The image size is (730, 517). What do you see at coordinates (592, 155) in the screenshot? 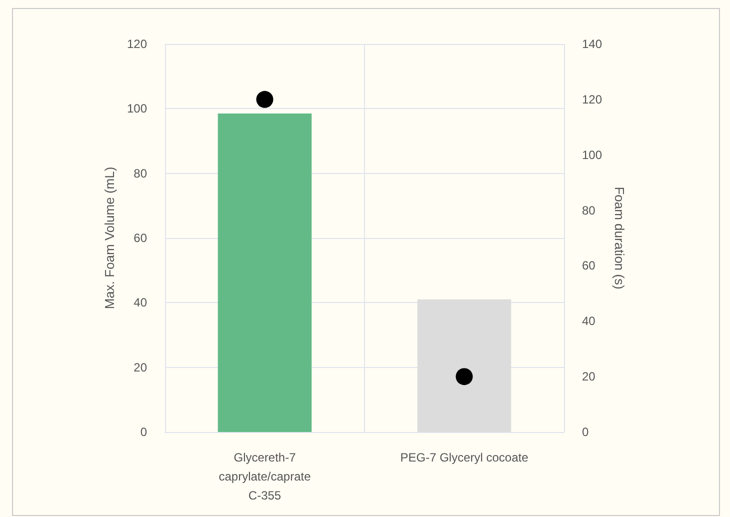
I see `y2-tick-label: 100` at bounding box center [592, 155].